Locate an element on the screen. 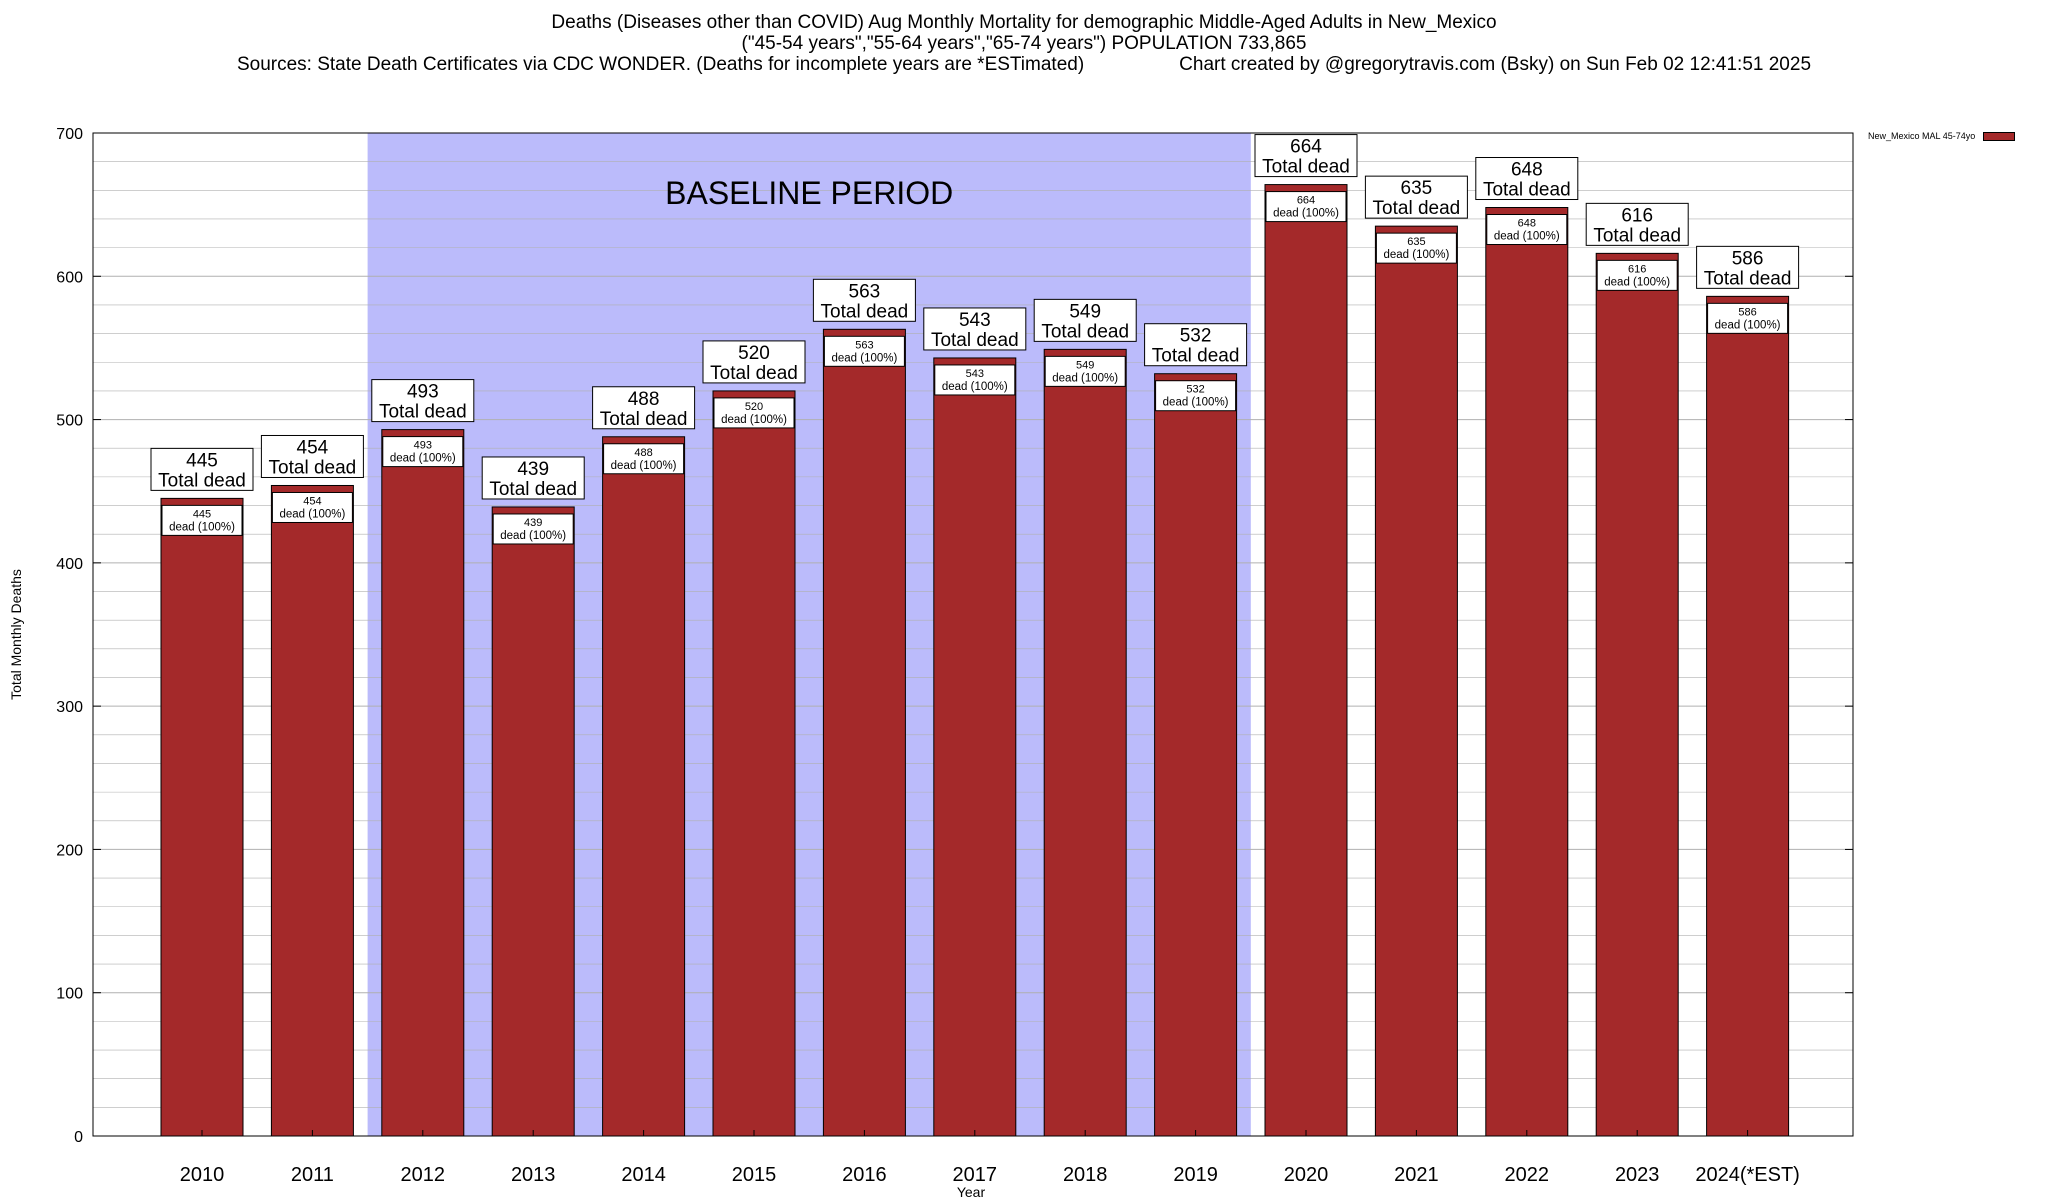 The image size is (2048, 1200). x-tick-label: 2019 is located at coordinates (1195, 1175).